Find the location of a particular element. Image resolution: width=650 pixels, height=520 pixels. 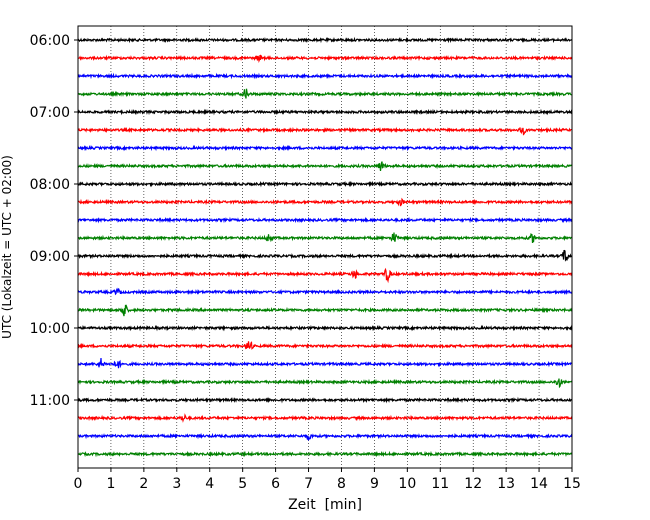

x-tick-label: 5 is located at coordinates (242, 484).